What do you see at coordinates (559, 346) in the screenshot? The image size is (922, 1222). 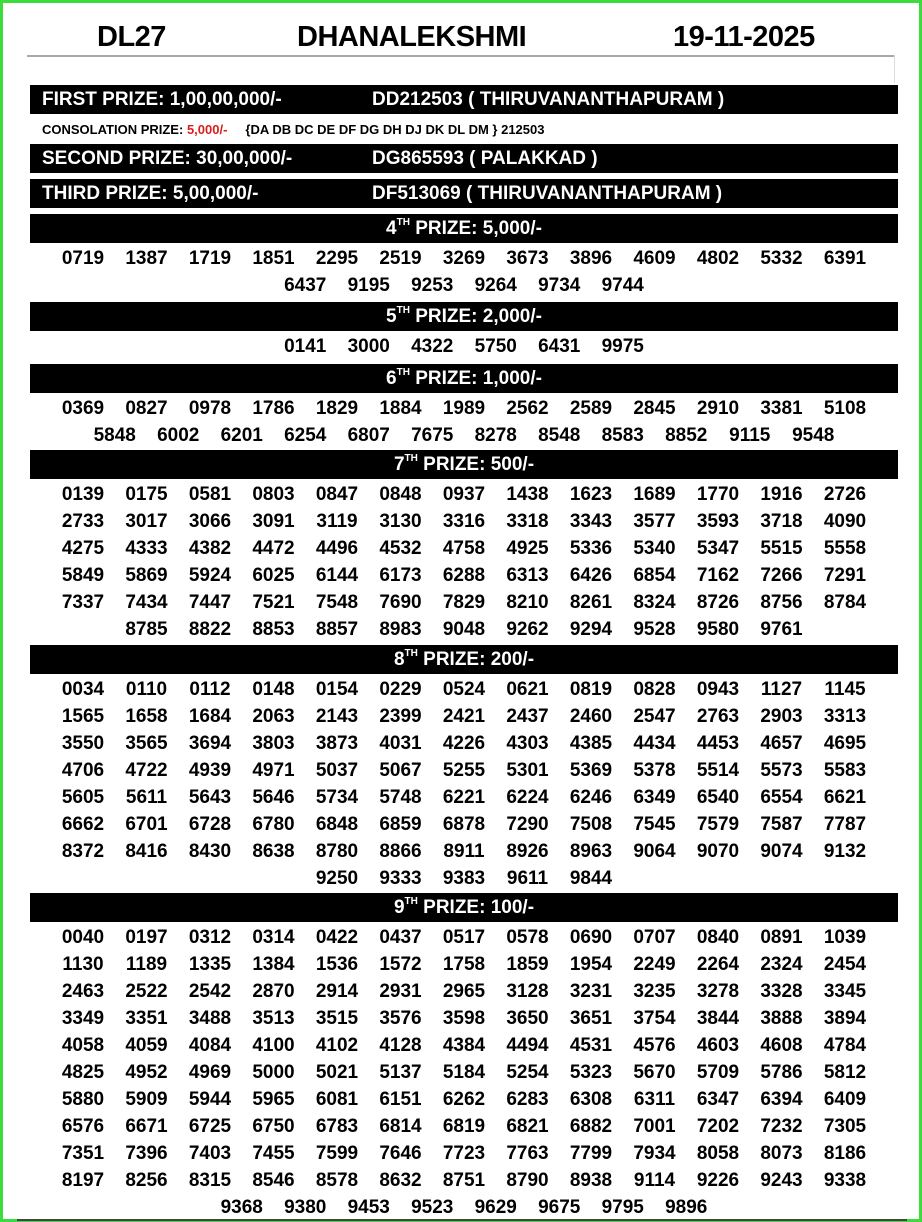 I see `winning-number: 6431` at bounding box center [559, 346].